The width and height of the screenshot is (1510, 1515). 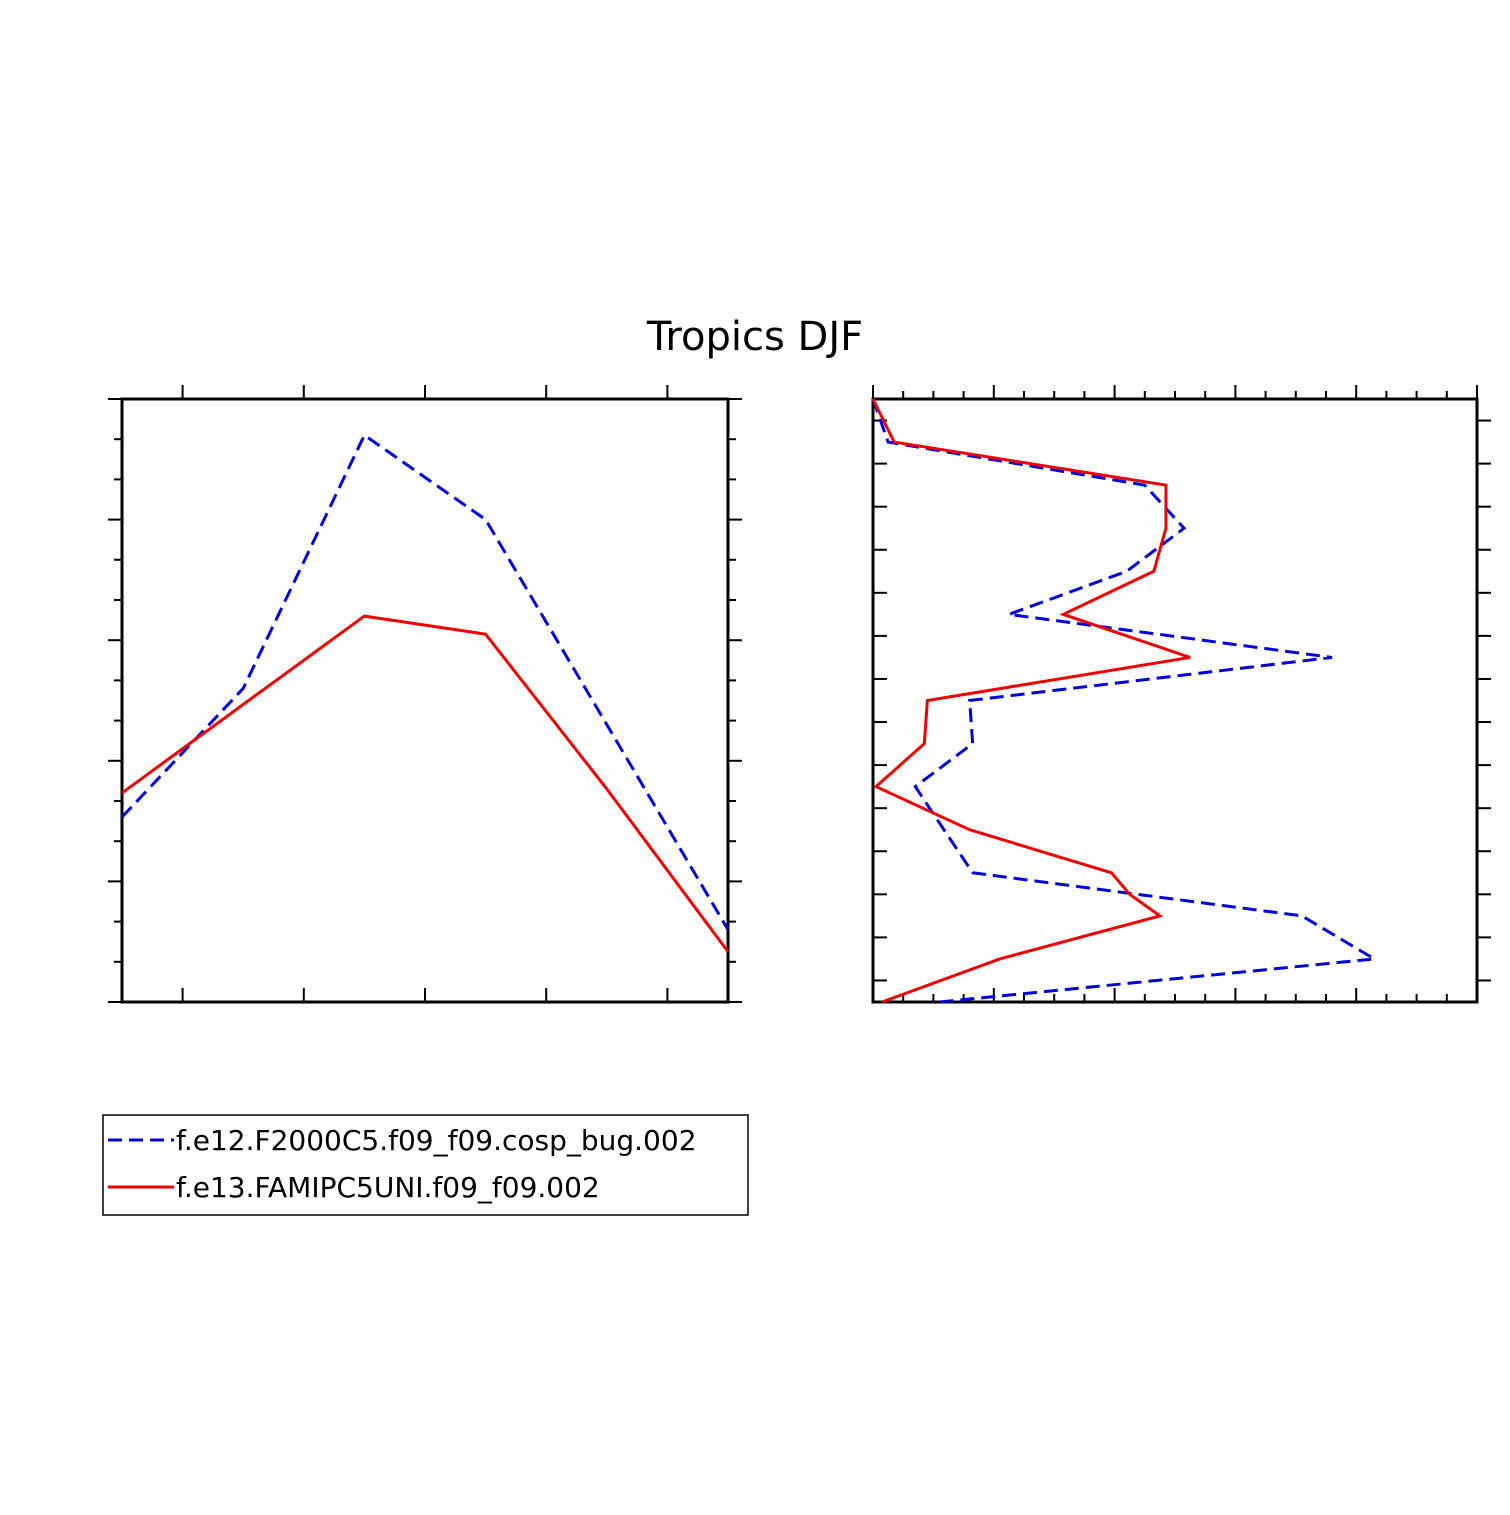 What do you see at coordinates (436, 1140) in the screenshot?
I see `legend-label-blue: f.e12.F2000C5.f09_f09.cosp_bug.002` at bounding box center [436, 1140].